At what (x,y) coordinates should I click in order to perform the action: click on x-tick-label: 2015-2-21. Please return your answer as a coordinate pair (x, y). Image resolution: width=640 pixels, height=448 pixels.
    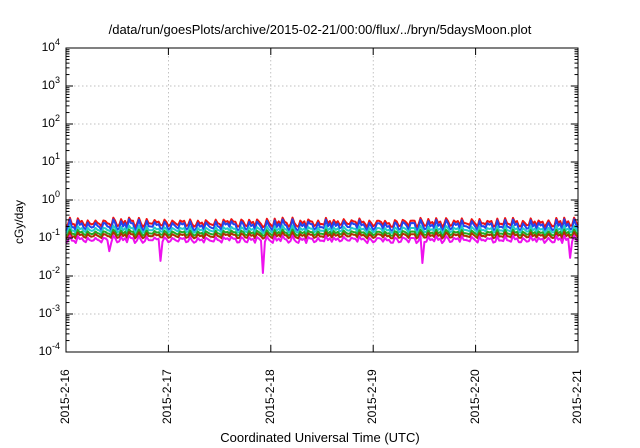
    Looking at the image, I should click on (577, 396).